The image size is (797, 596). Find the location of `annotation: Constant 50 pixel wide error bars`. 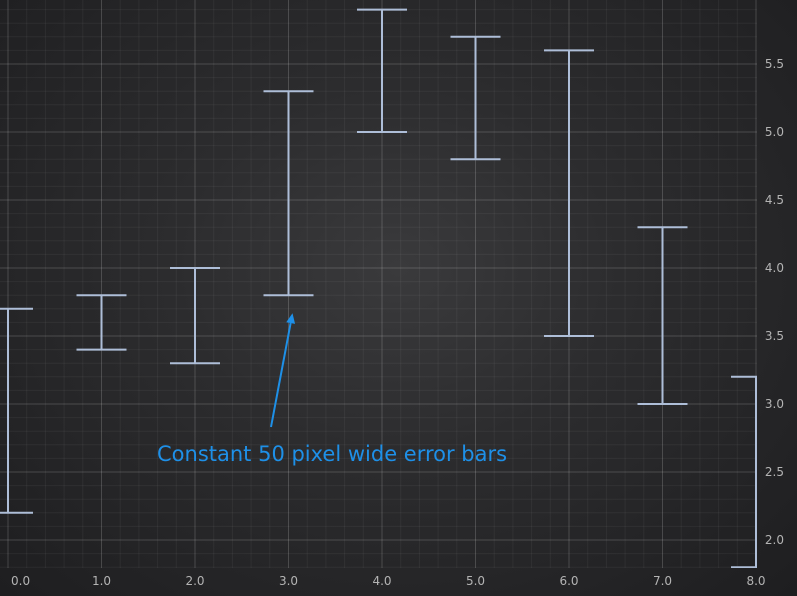

annotation: Constant 50 pixel wide error bars is located at coordinates (332, 389).